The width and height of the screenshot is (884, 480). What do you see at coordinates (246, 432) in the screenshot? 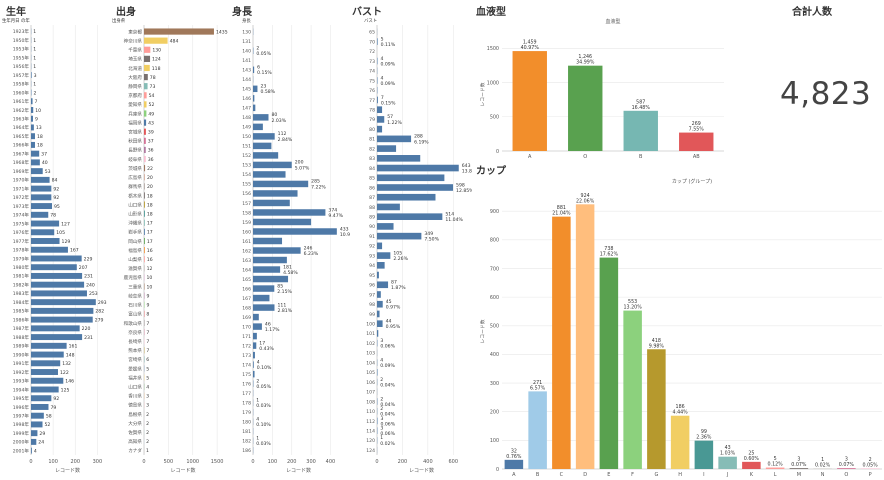
I see `category-label: 181` at bounding box center [246, 432].